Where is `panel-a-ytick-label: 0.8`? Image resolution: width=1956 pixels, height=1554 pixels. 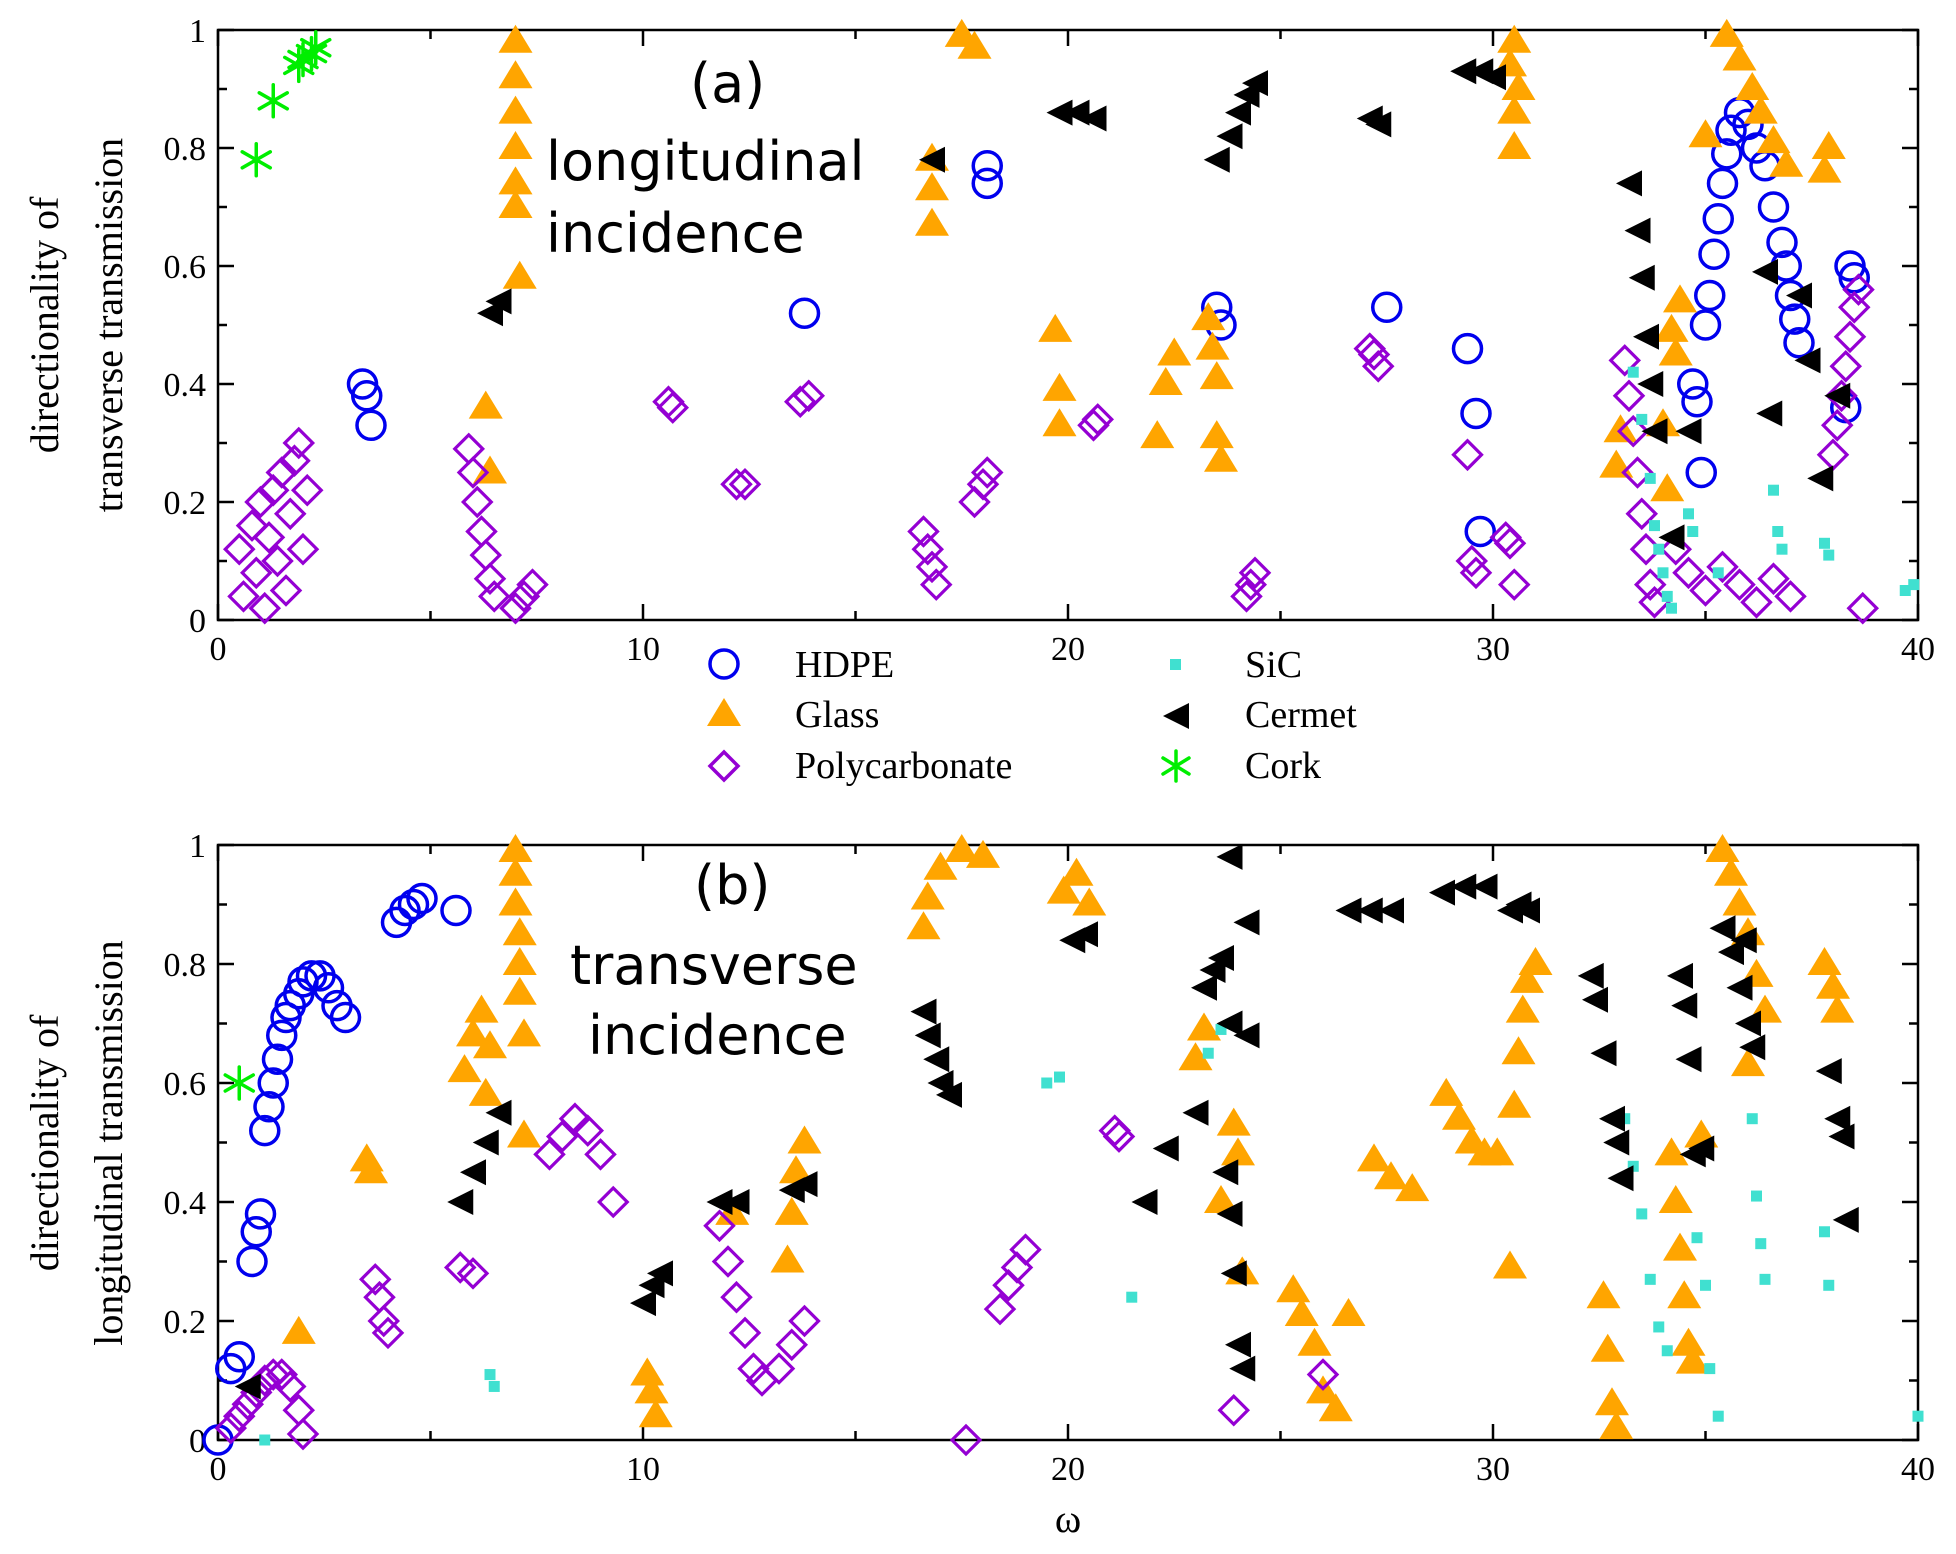 panel-a-ytick-label: 0.8 is located at coordinates (185, 149).